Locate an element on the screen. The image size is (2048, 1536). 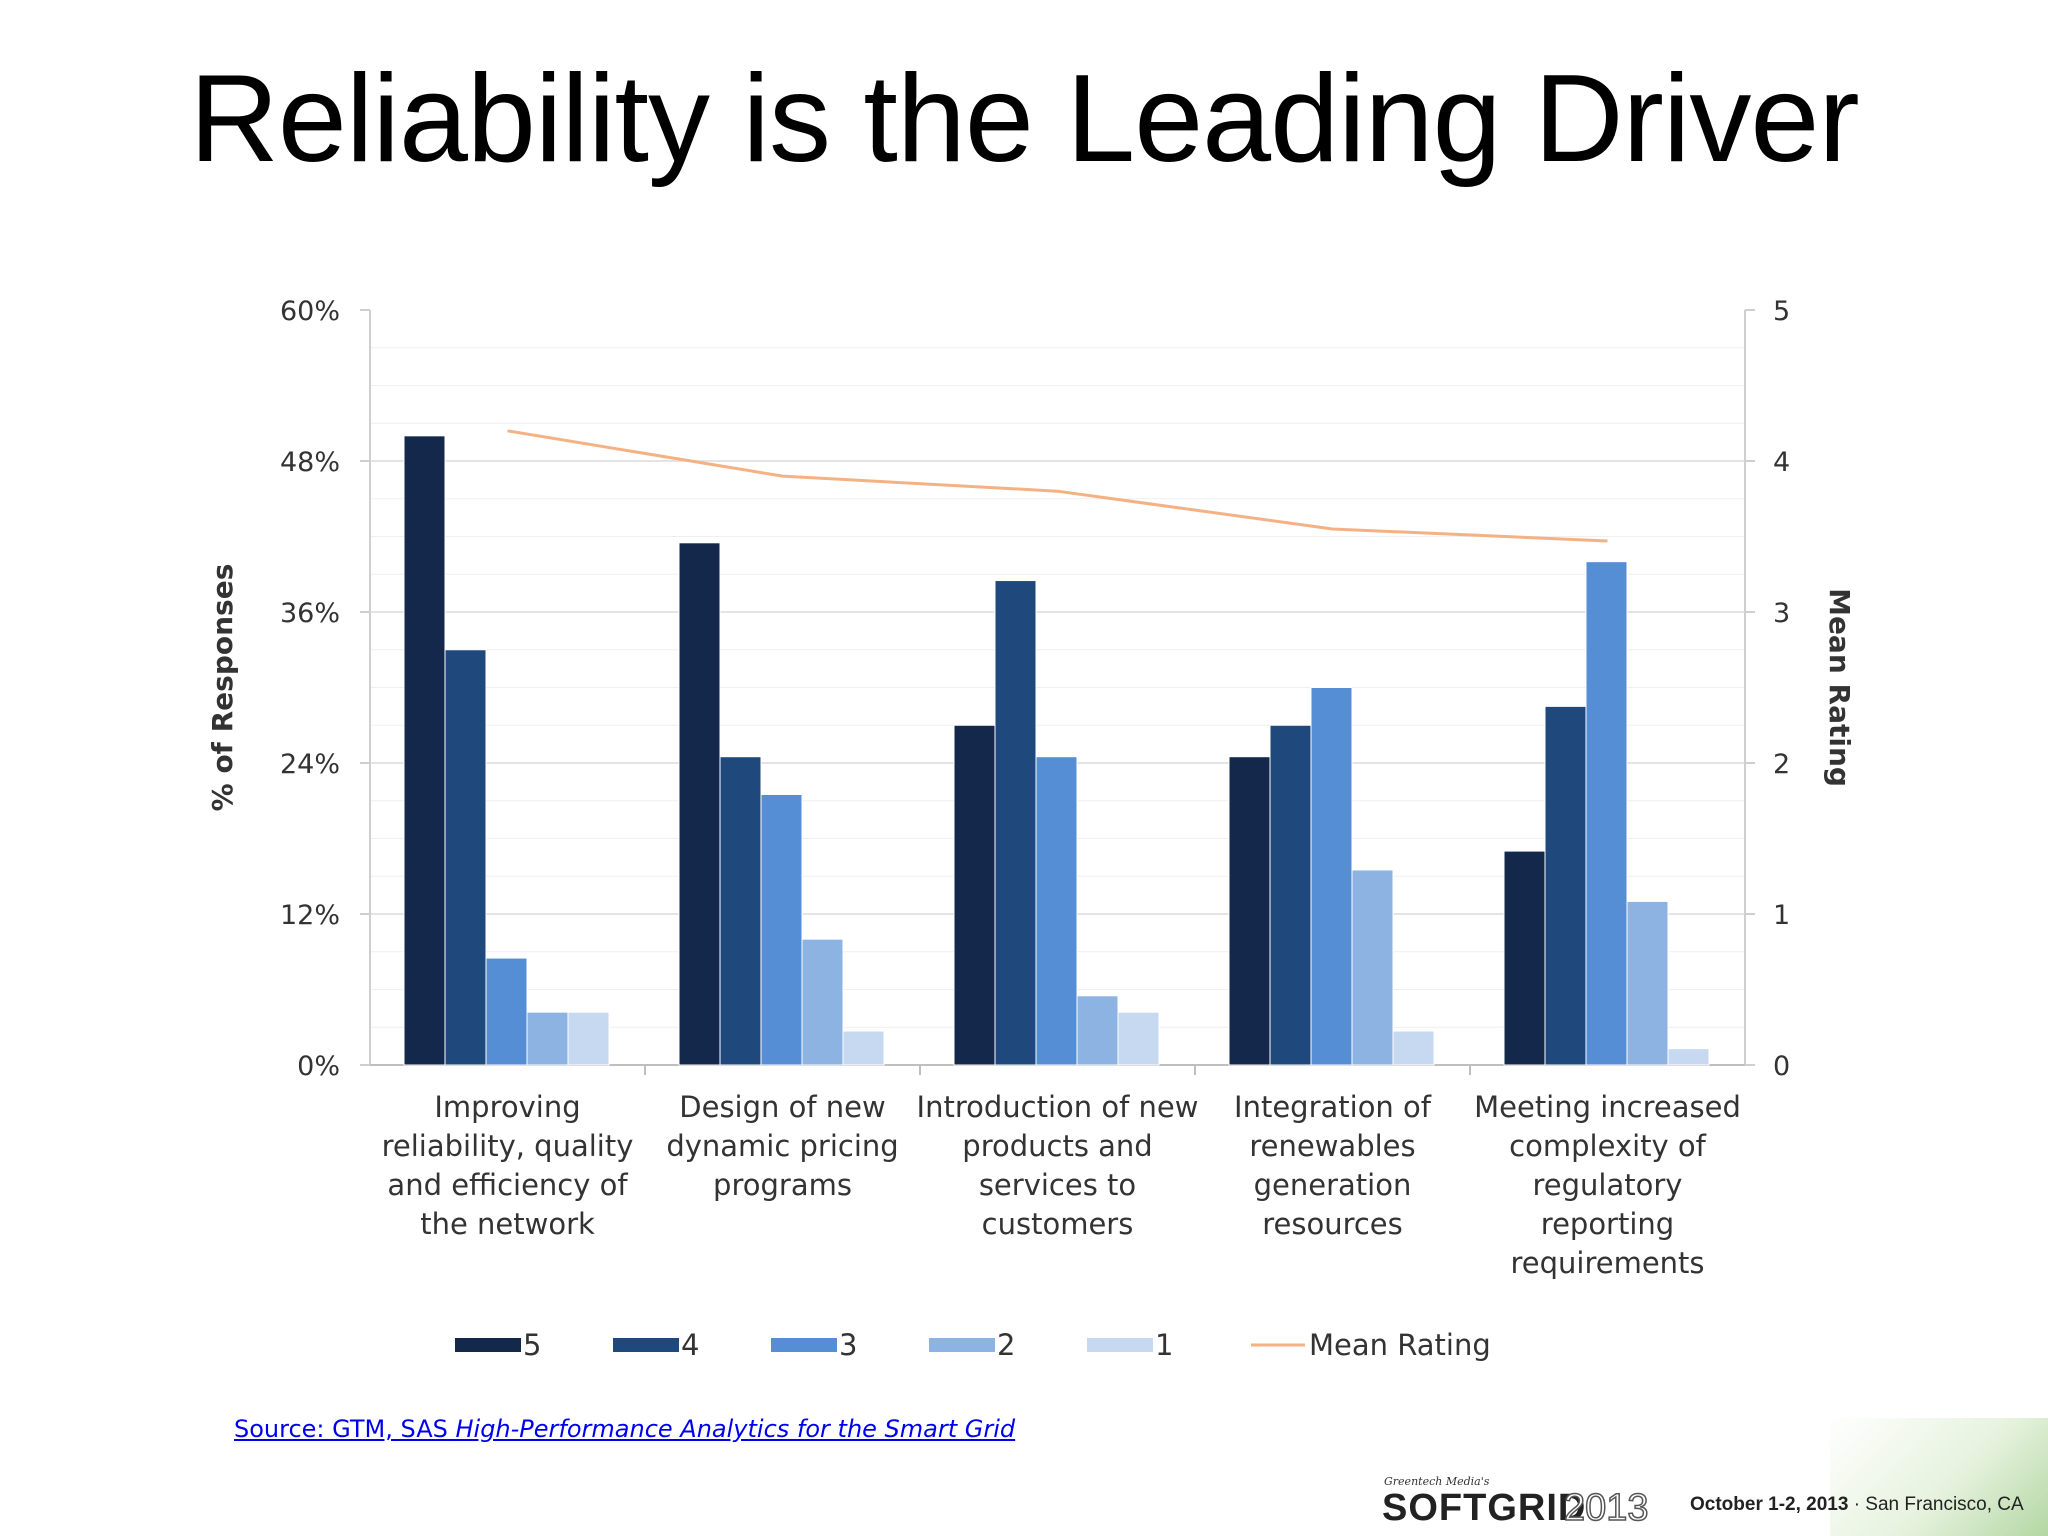
right-tick-label: 1 is located at coordinates (1781, 915).